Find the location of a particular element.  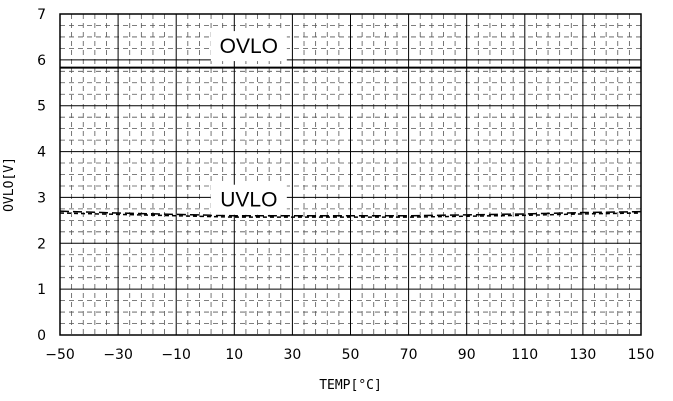

x-tick-label: 90 is located at coordinates (467, 355).